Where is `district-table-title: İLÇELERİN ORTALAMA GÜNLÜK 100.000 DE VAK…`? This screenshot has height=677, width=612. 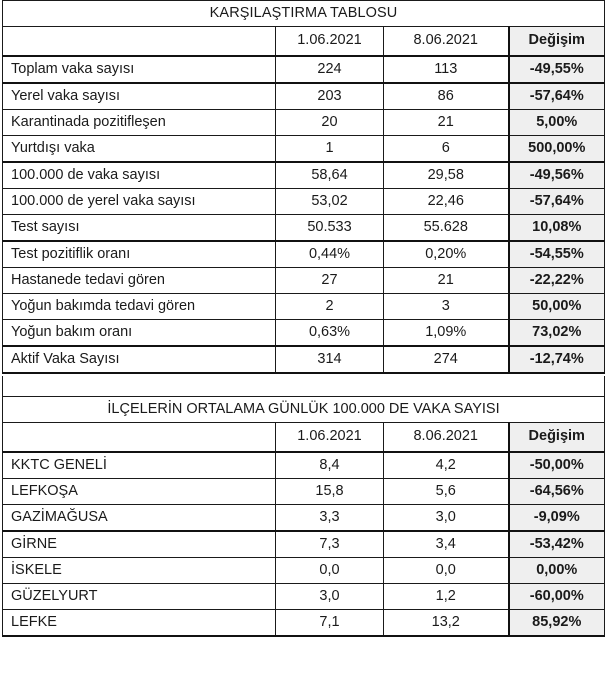
district-table-title: İLÇELERİN ORTALAMA GÜNLÜK 100.000 DE VAK… is located at coordinates (303, 409).